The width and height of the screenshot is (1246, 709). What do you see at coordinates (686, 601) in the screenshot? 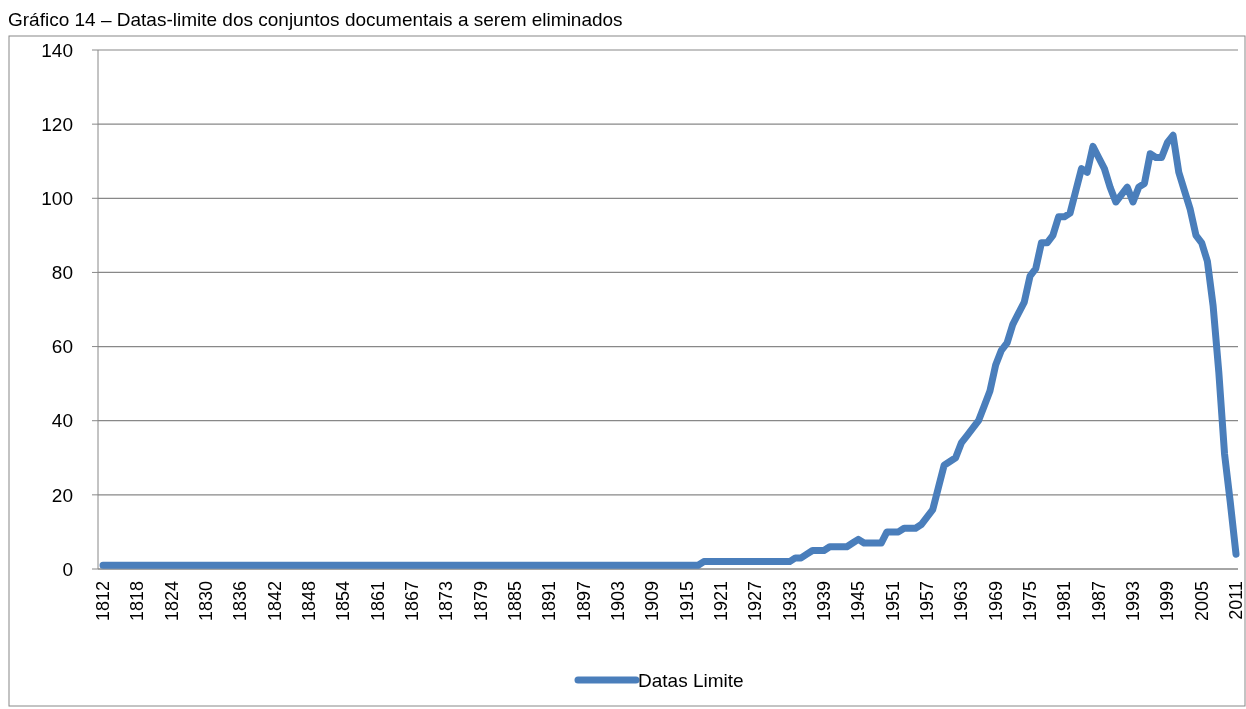
I see `x-tick-label: 1915` at bounding box center [686, 601].